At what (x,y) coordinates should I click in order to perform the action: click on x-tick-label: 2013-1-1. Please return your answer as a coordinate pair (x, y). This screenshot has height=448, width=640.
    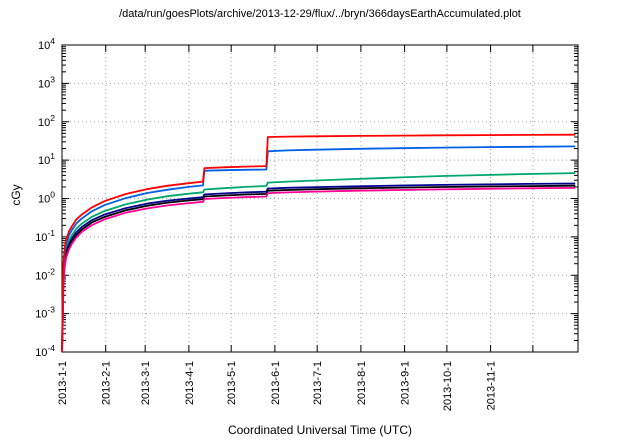
    Looking at the image, I should click on (63, 383).